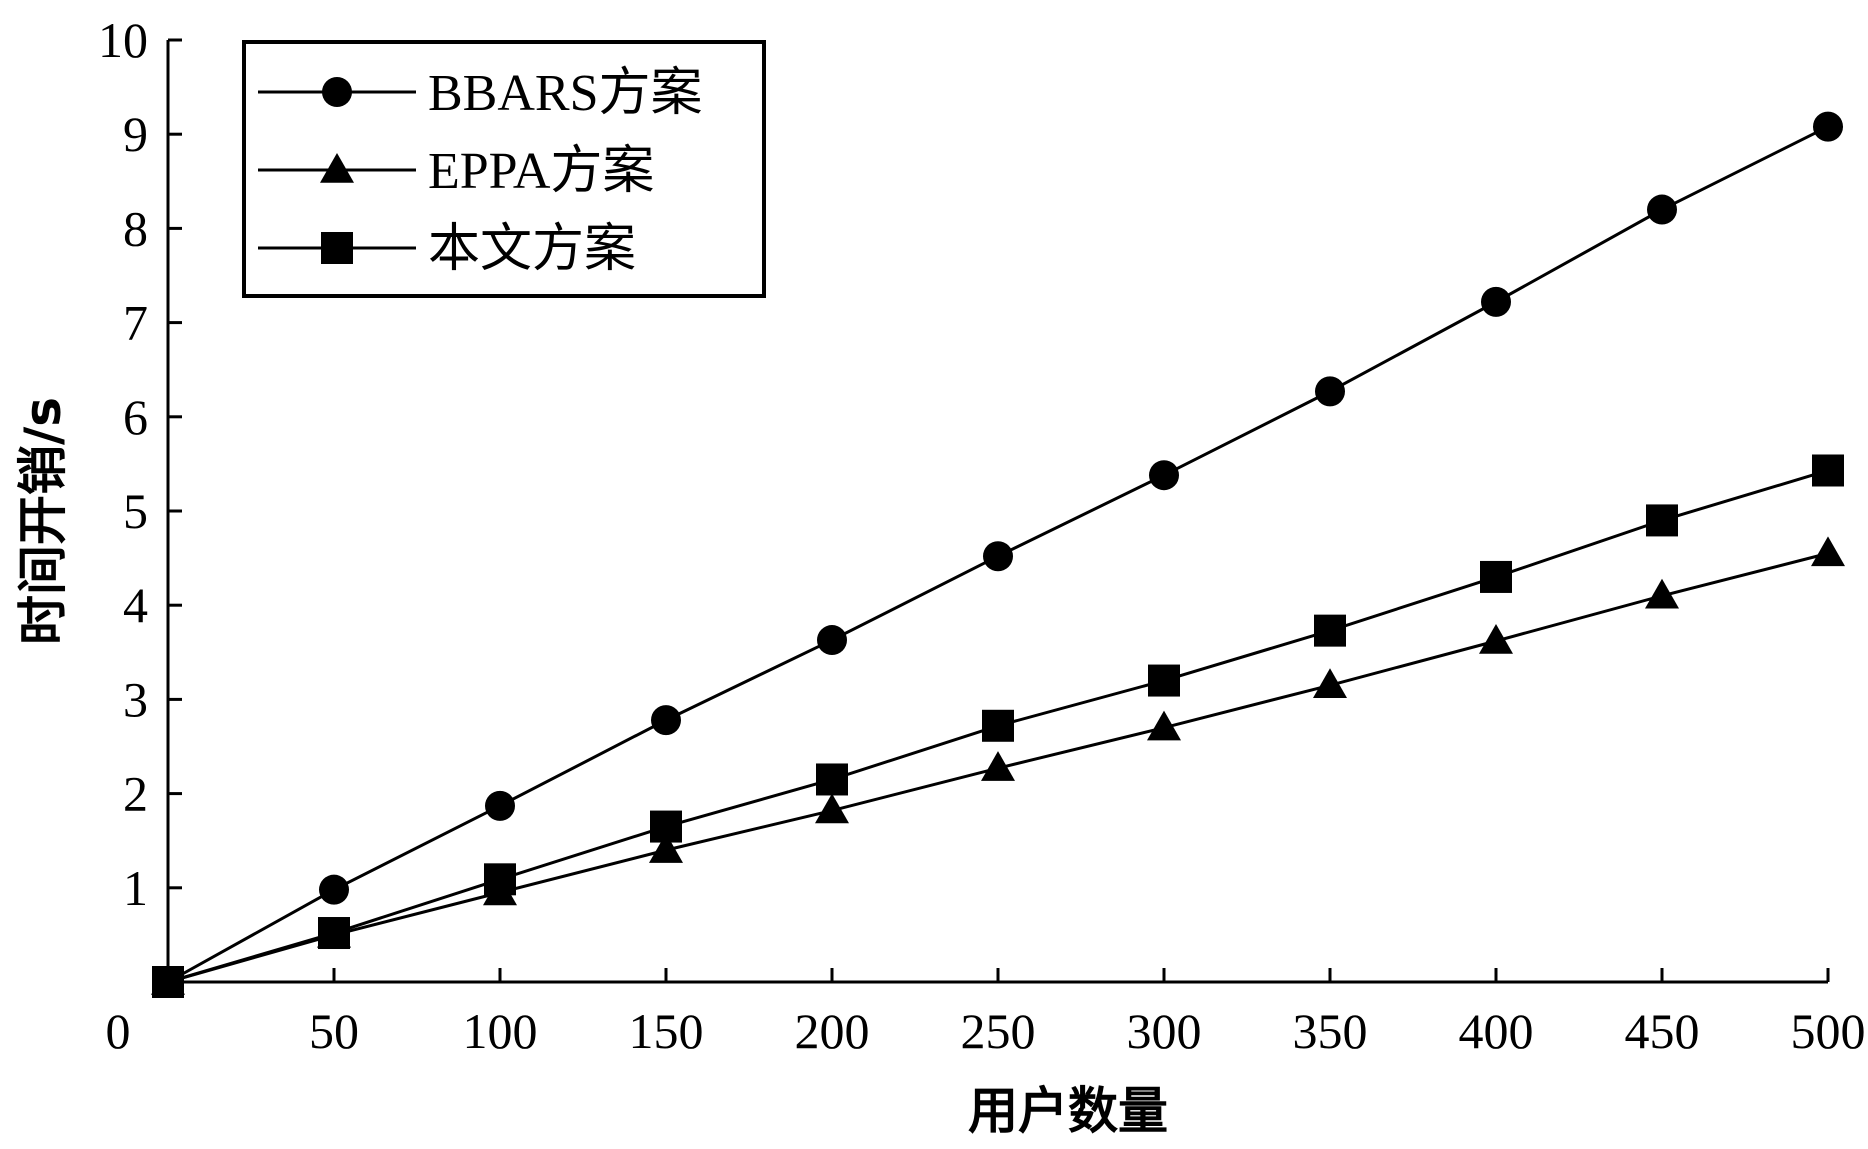 The image size is (1868, 1149). I want to click on y-tick-label: 1, so click(135, 888).